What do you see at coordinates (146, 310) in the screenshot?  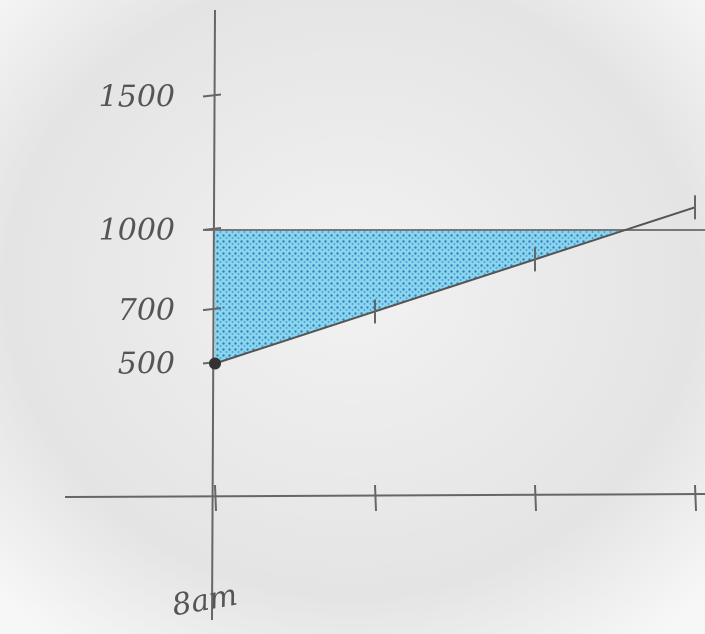 I see `y-tick-label: 700` at bounding box center [146, 310].